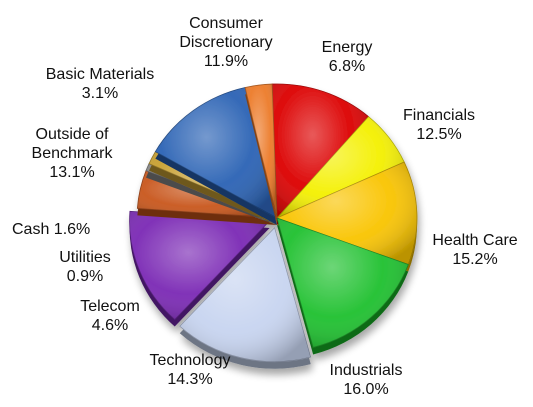 Image resolution: width=533 pixels, height=407 pixels. I want to click on slice-label-utilities: Utilities 0.9%, so click(85, 267).